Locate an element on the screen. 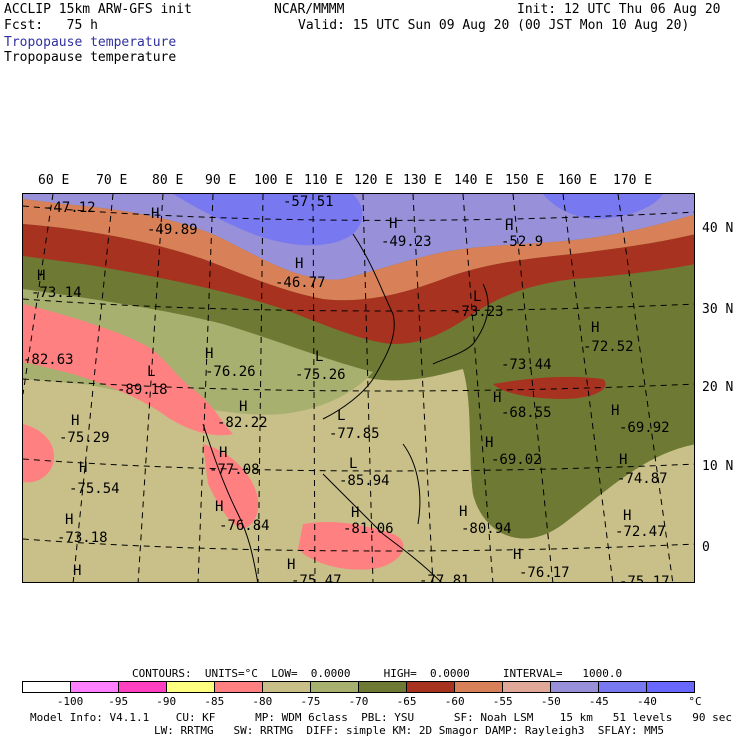  band-lavender is located at coordinates (358, 237).